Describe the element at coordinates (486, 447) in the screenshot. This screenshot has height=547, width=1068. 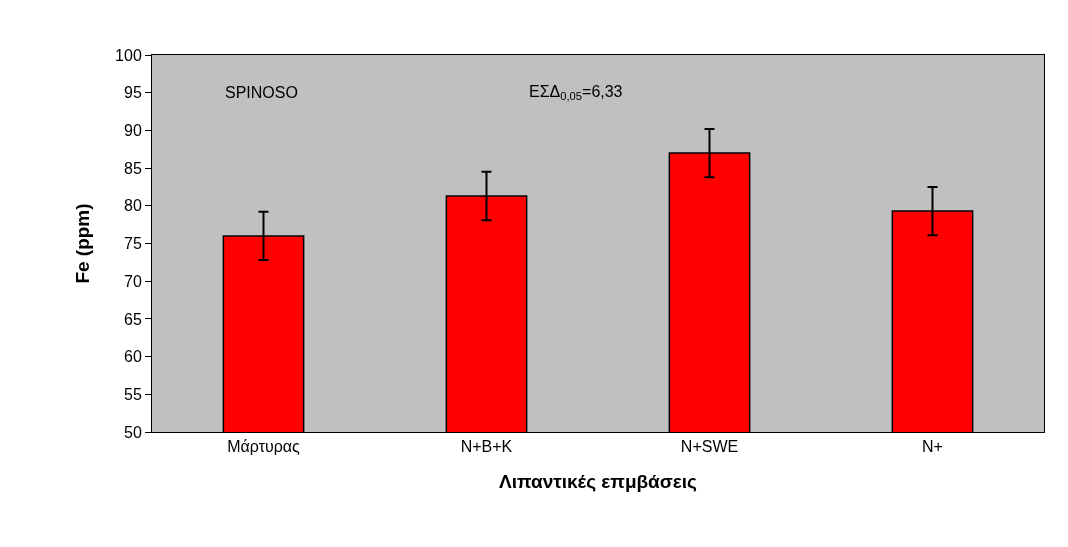
I see `x-tick-label: N+B+K` at that location.